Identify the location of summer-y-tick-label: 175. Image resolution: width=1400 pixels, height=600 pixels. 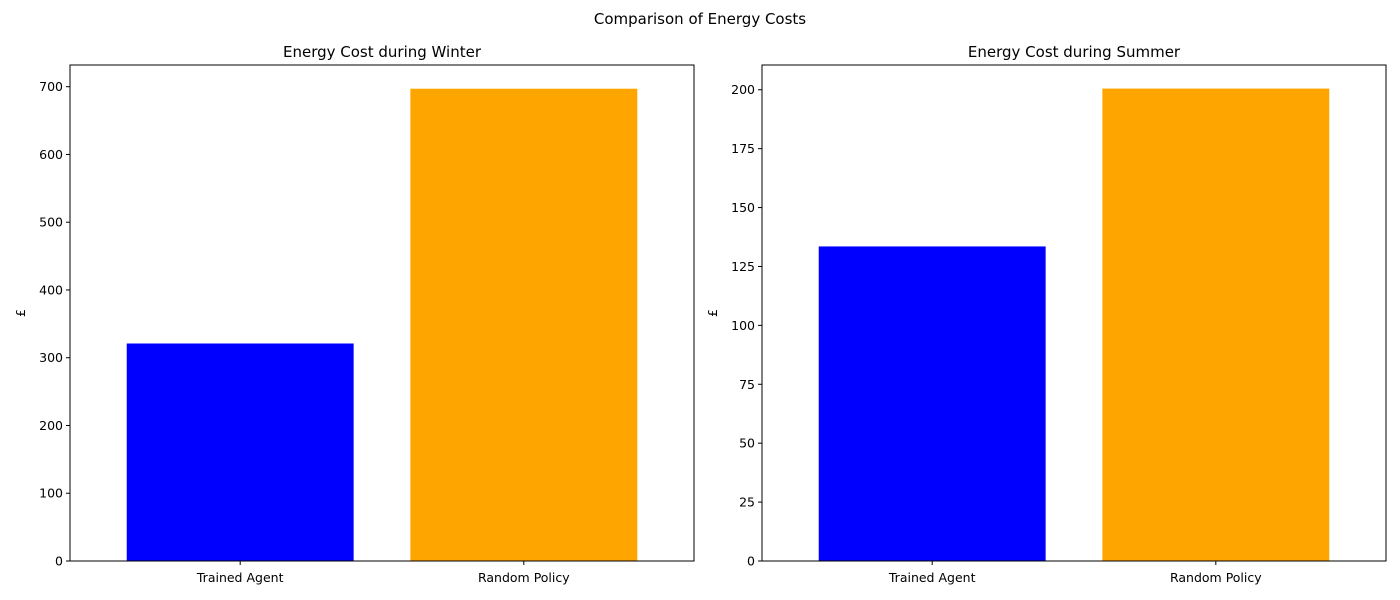
(743, 148).